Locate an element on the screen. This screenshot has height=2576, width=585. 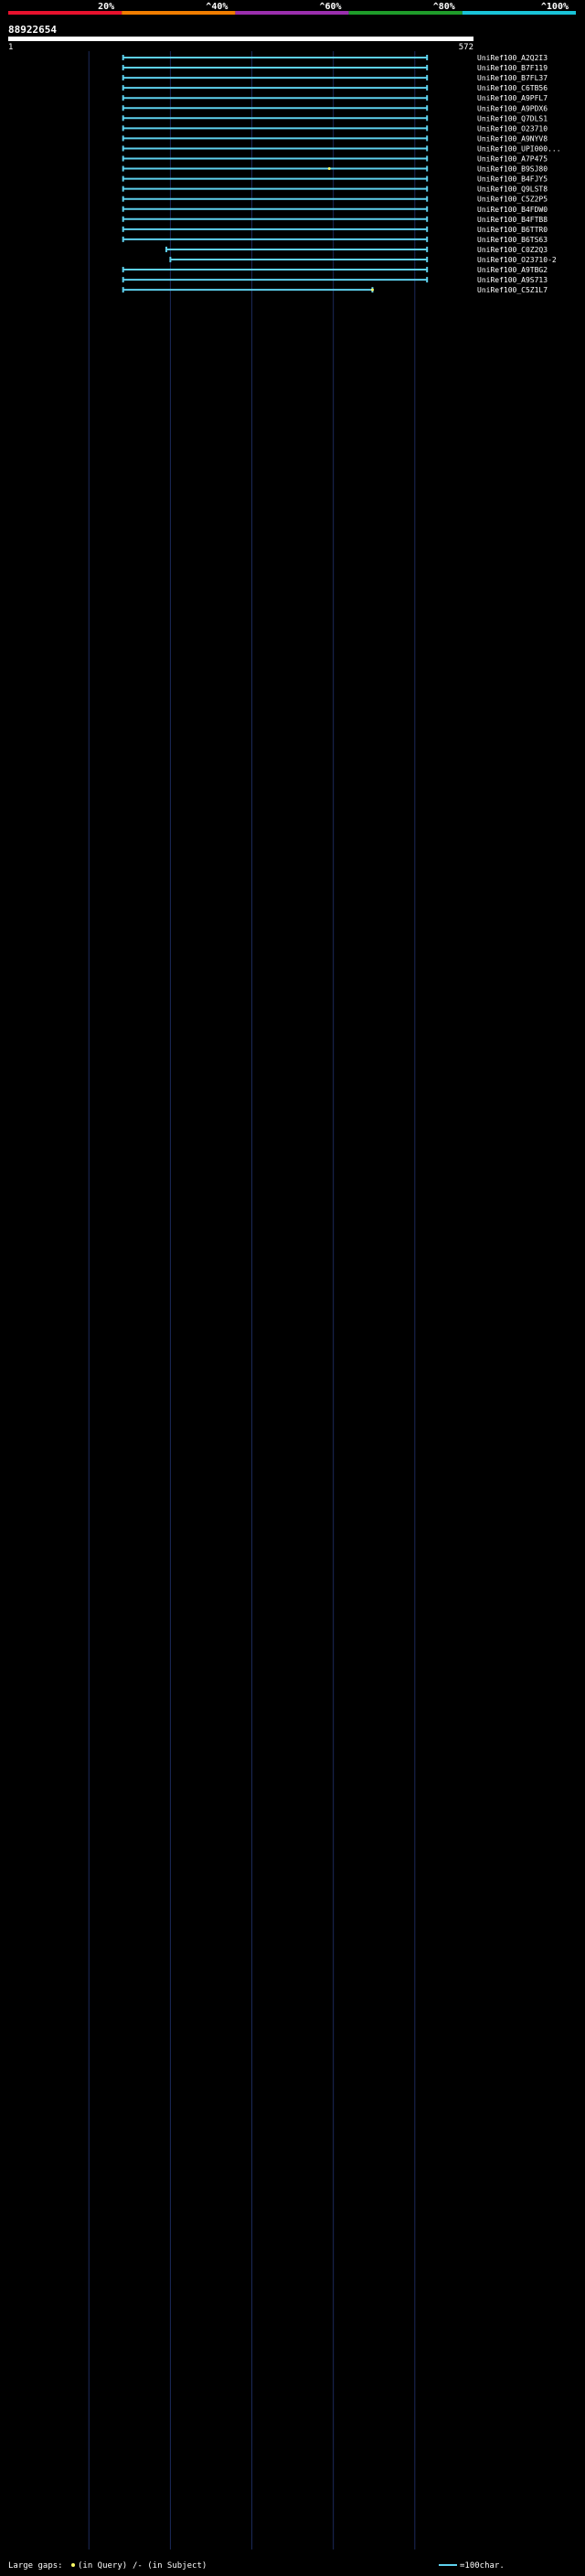
hit-label: UniRef100_B4FJY5 is located at coordinates (512, 179).